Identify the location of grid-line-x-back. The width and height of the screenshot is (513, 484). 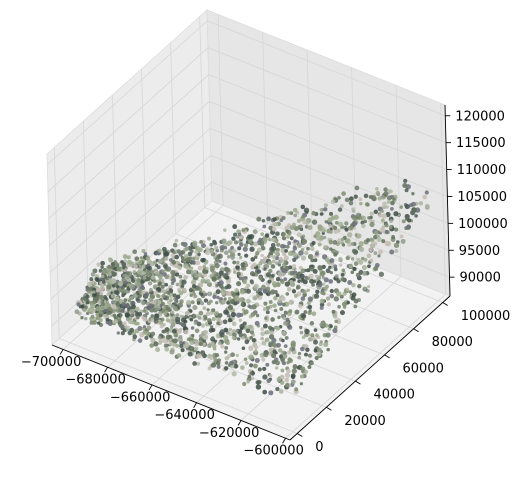
(220, 110).